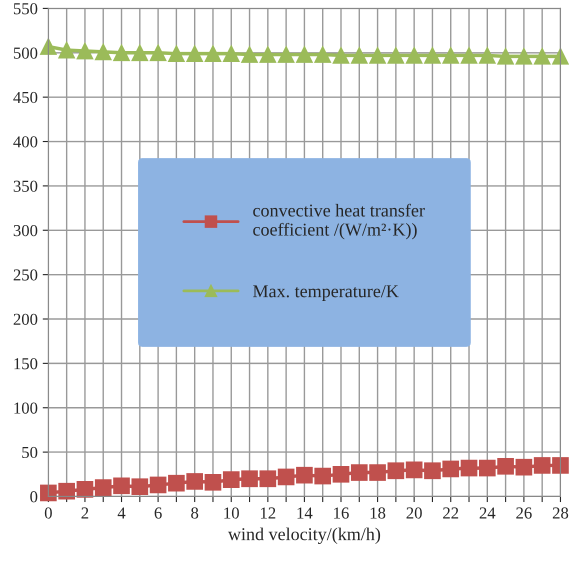 The height and width of the screenshot is (561, 569). Describe the element at coordinates (305, 512) in the screenshot. I see `x-tick-label: 14` at that location.